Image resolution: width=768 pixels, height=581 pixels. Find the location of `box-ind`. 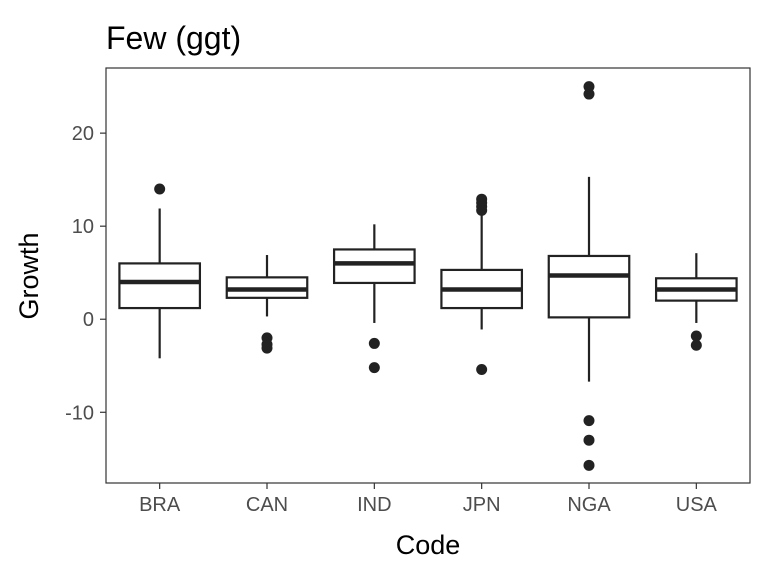

box-ind is located at coordinates (374, 266).